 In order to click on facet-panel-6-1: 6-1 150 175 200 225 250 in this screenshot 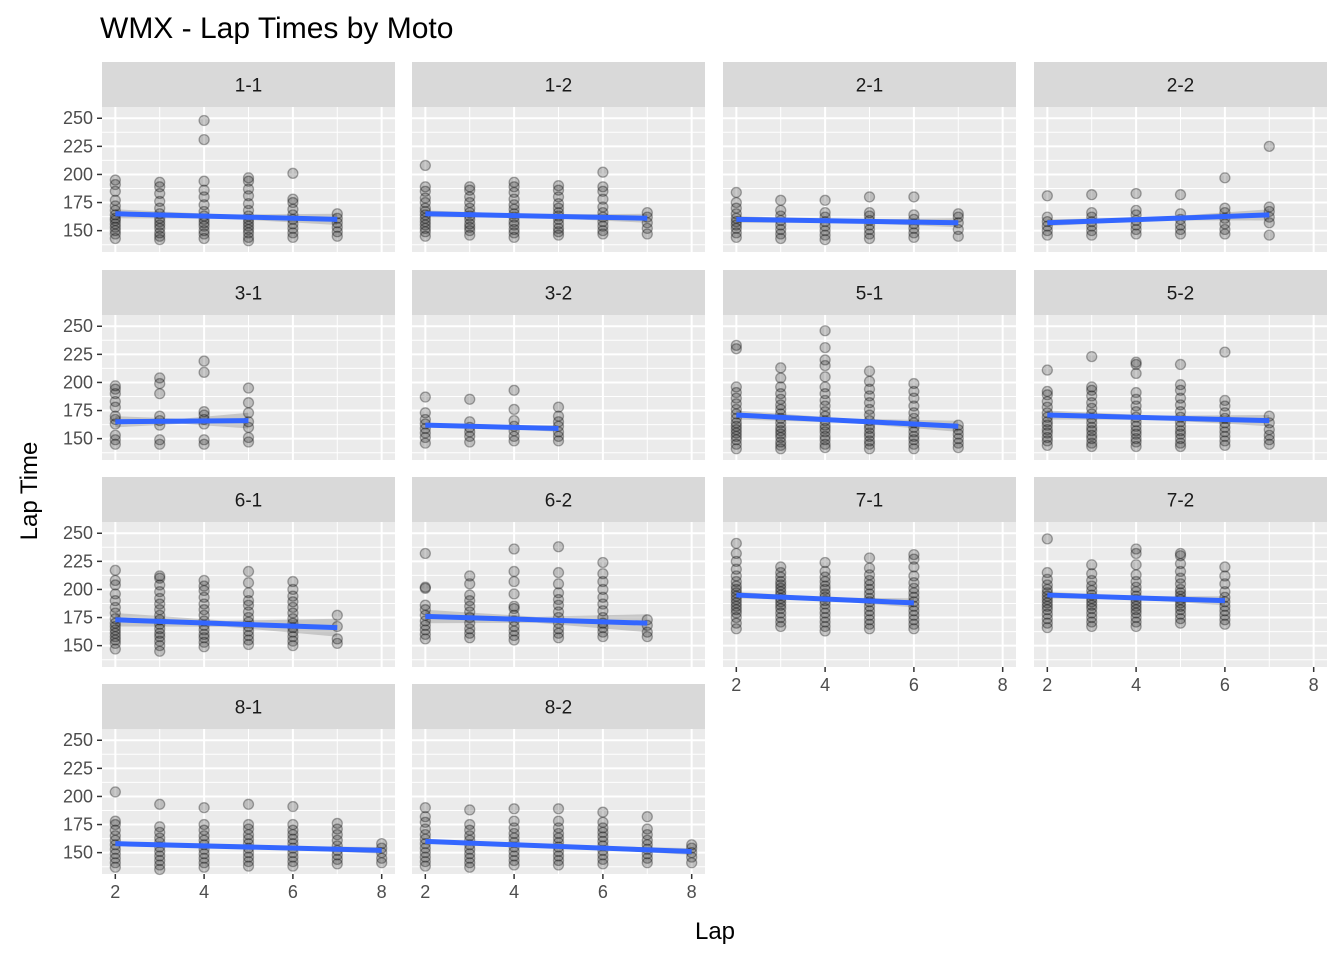, I will do `click(229, 572)`.